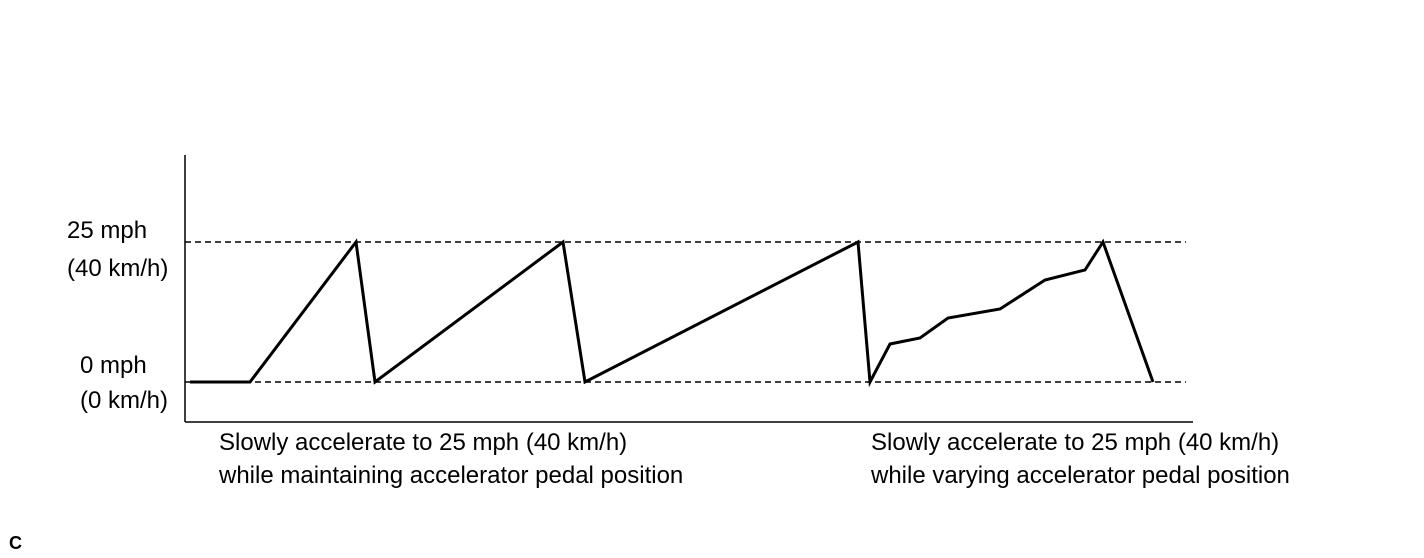 This screenshot has height=558, width=1424. I want to click on y-label: 25 mph, so click(107, 230).